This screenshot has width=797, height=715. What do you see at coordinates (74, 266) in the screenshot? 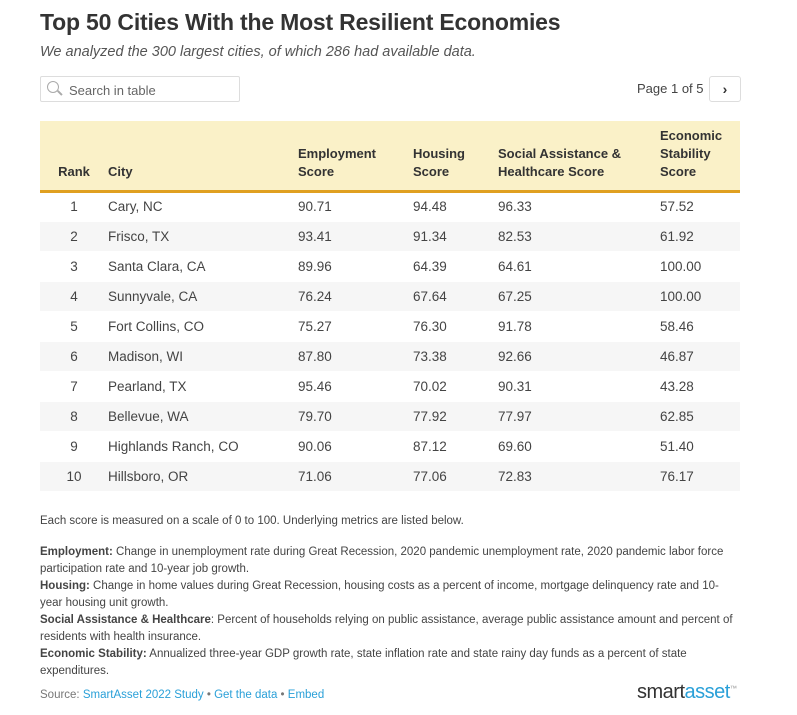
I see `cell-rank: 3` at bounding box center [74, 266].